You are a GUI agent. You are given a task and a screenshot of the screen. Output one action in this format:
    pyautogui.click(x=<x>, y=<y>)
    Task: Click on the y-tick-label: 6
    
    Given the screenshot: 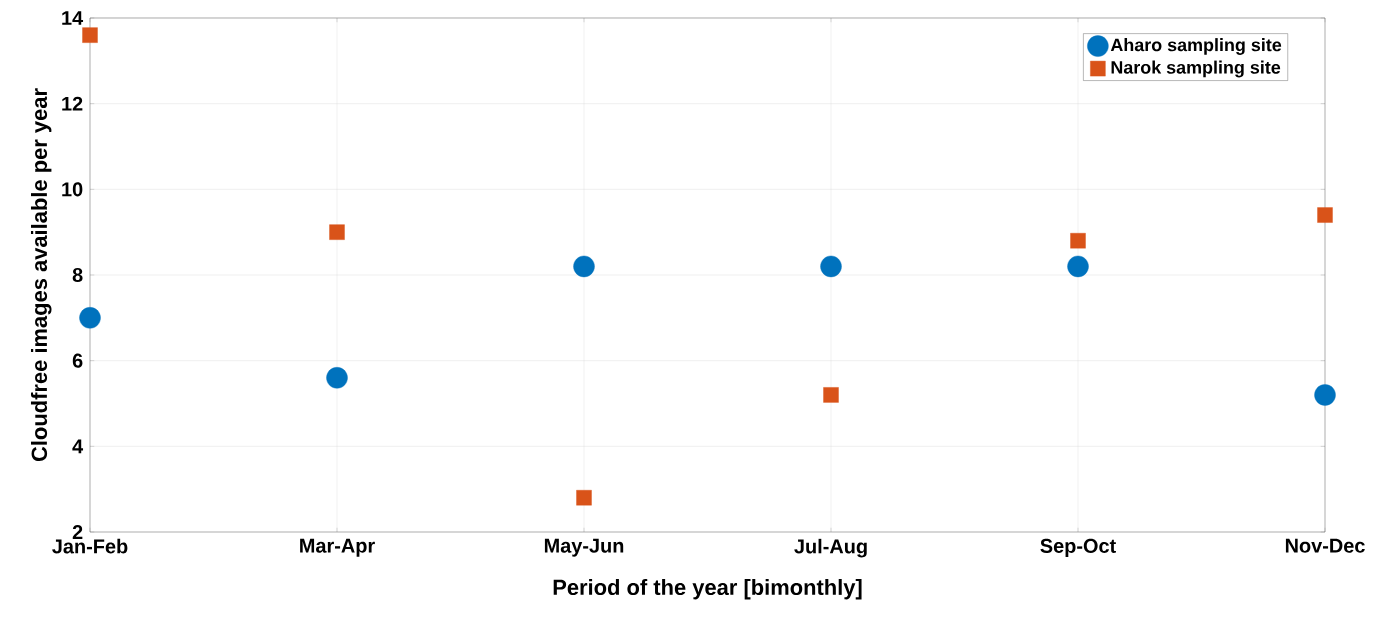 What is the action you would take?
    pyautogui.click(x=77, y=360)
    